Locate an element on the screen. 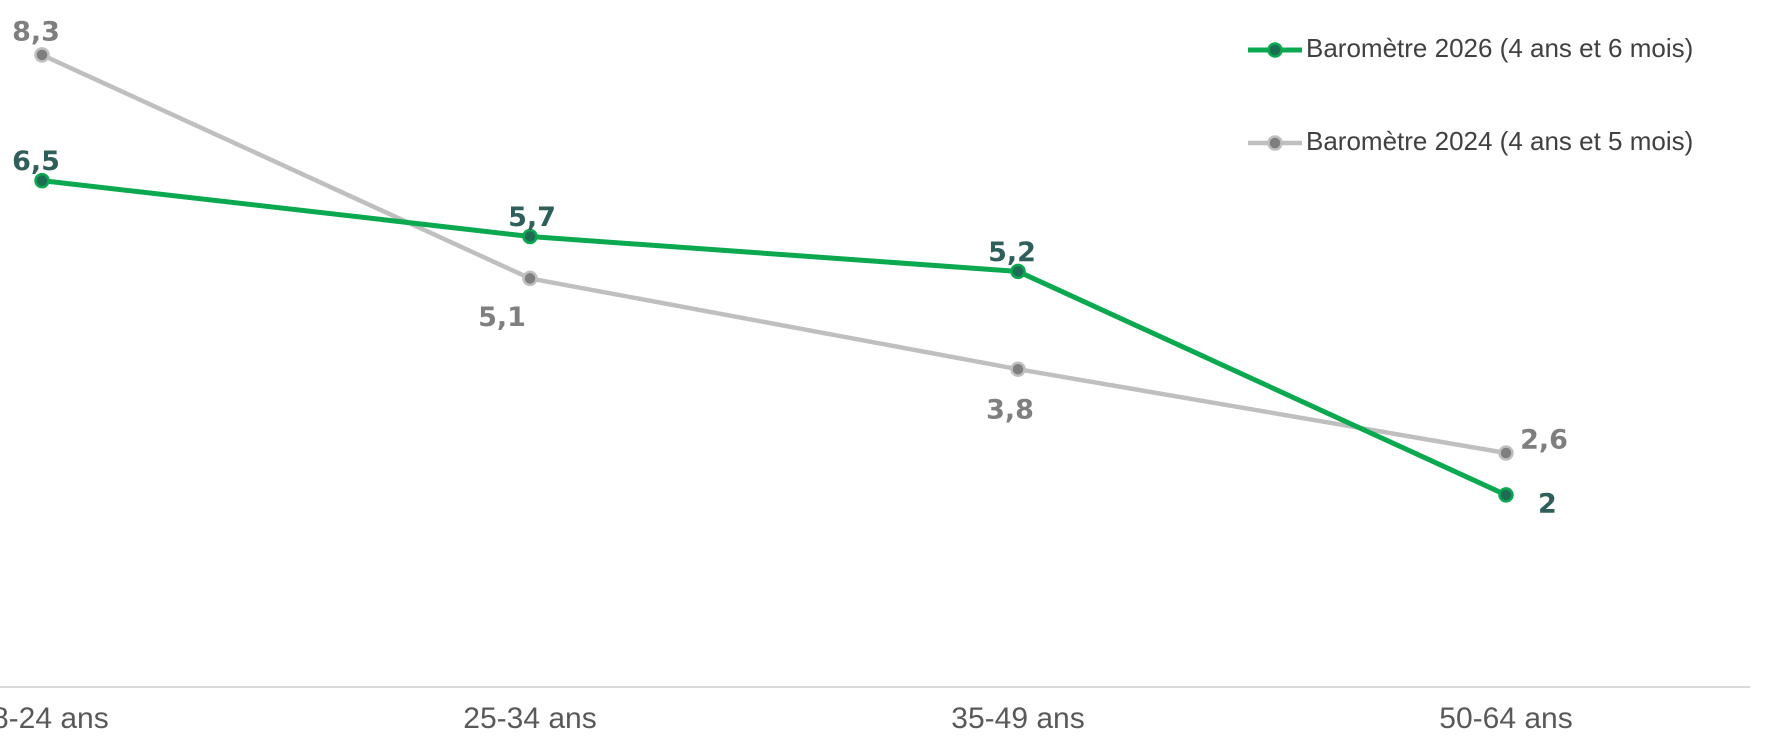 The image size is (1772, 745). series-1-data-label-3: 2,6 is located at coordinates (1544, 440).